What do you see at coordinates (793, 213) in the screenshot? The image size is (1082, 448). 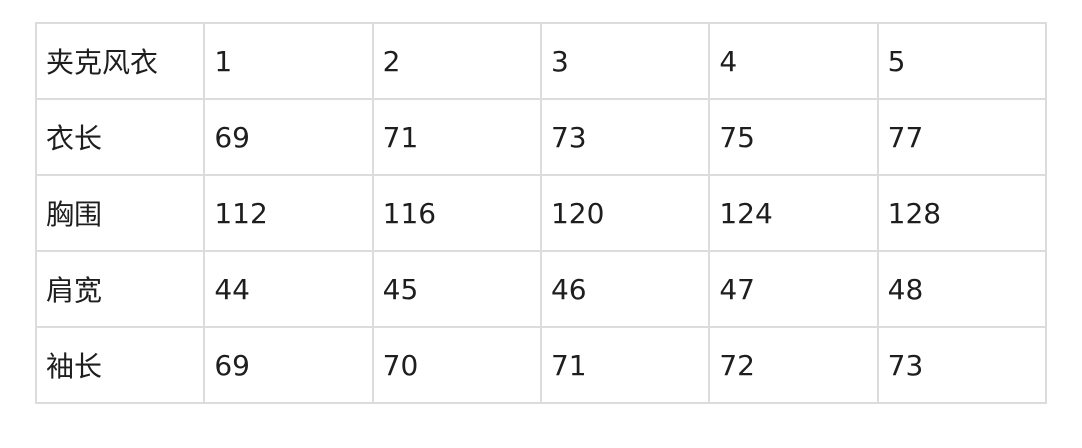 I see `table-cell: 124` at bounding box center [793, 213].